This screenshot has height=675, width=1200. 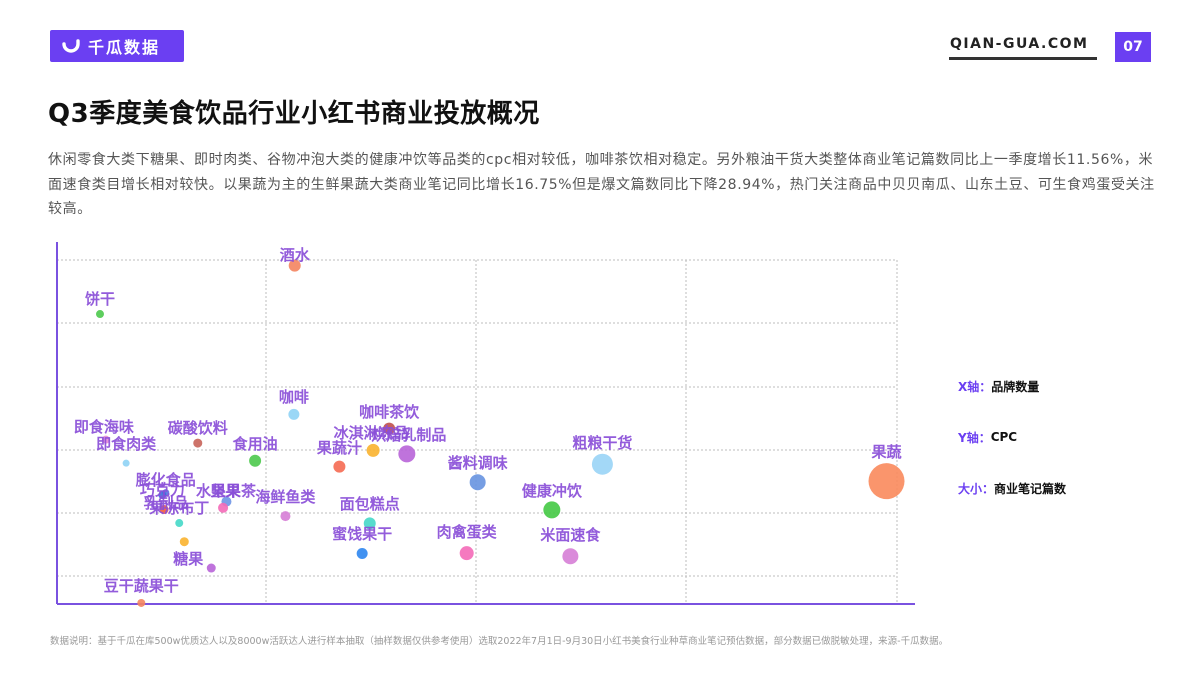 I want to click on data-point-label: 面包糕点, so click(x=369, y=504).